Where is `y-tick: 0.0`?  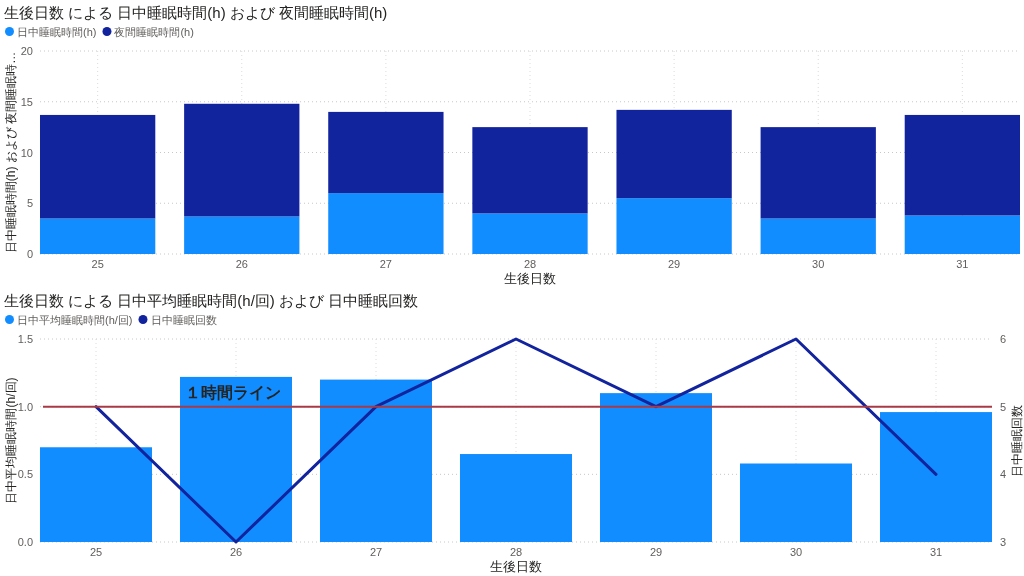 y-tick: 0.0 is located at coordinates (25, 542).